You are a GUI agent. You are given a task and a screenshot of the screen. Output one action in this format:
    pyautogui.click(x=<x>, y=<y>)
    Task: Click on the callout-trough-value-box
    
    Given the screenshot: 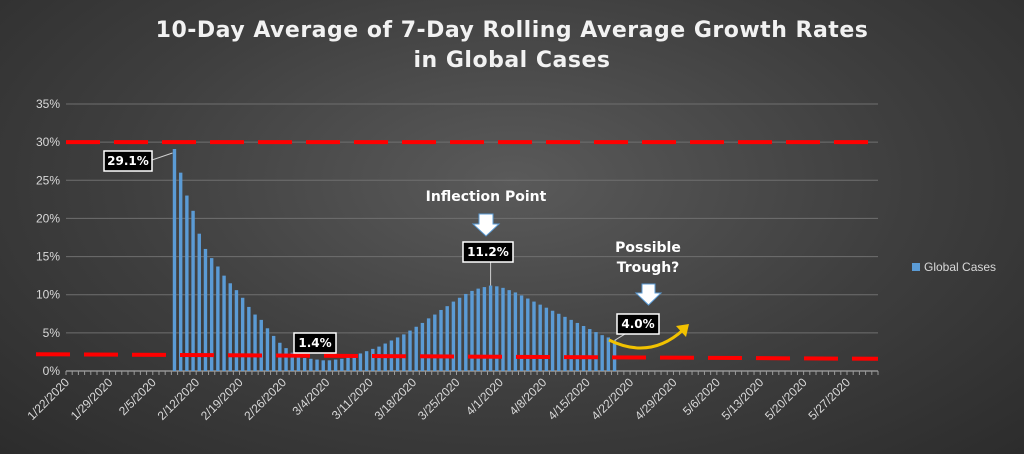 What is the action you would take?
    pyautogui.click(x=315, y=343)
    